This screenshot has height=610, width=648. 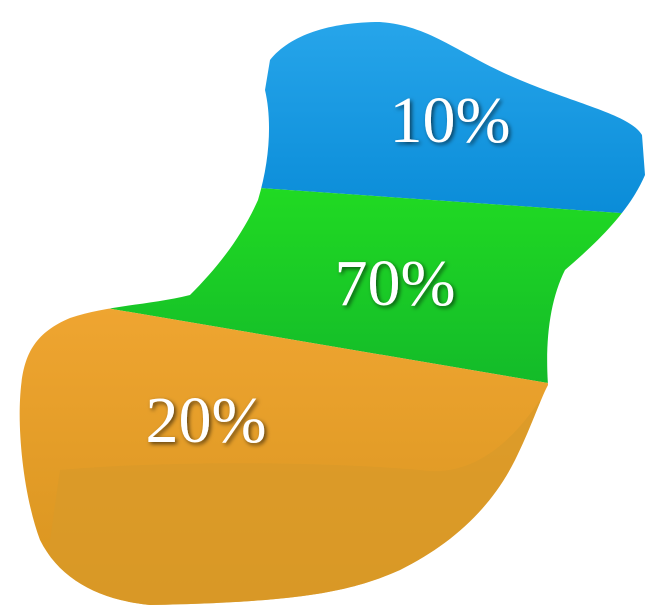 What do you see at coordinates (395, 283) in the screenshot?
I see `label: 70%` at bounding box center [395, 283].